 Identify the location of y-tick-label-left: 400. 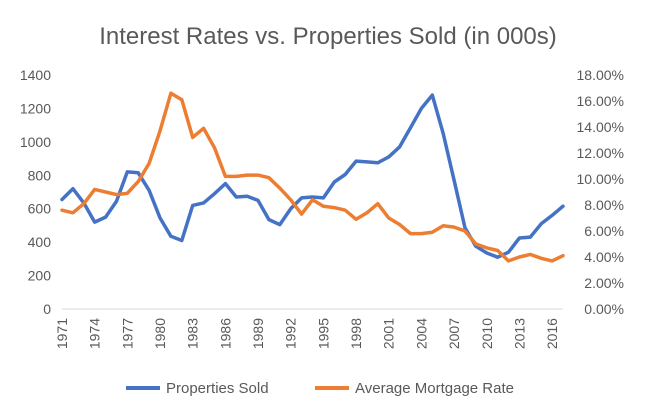
(40, 242).